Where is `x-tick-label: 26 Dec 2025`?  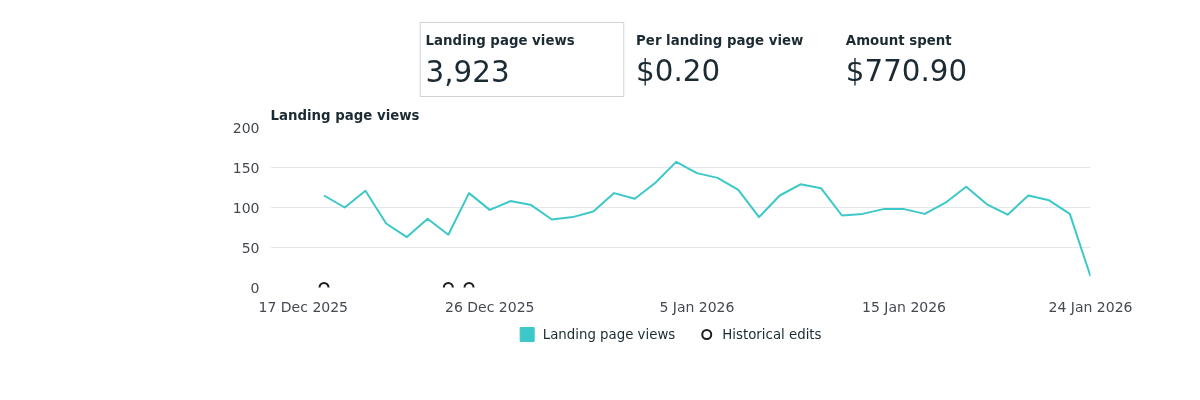
x-tick-label: 26 Dec 2025 is located at coordinates (490, 306).